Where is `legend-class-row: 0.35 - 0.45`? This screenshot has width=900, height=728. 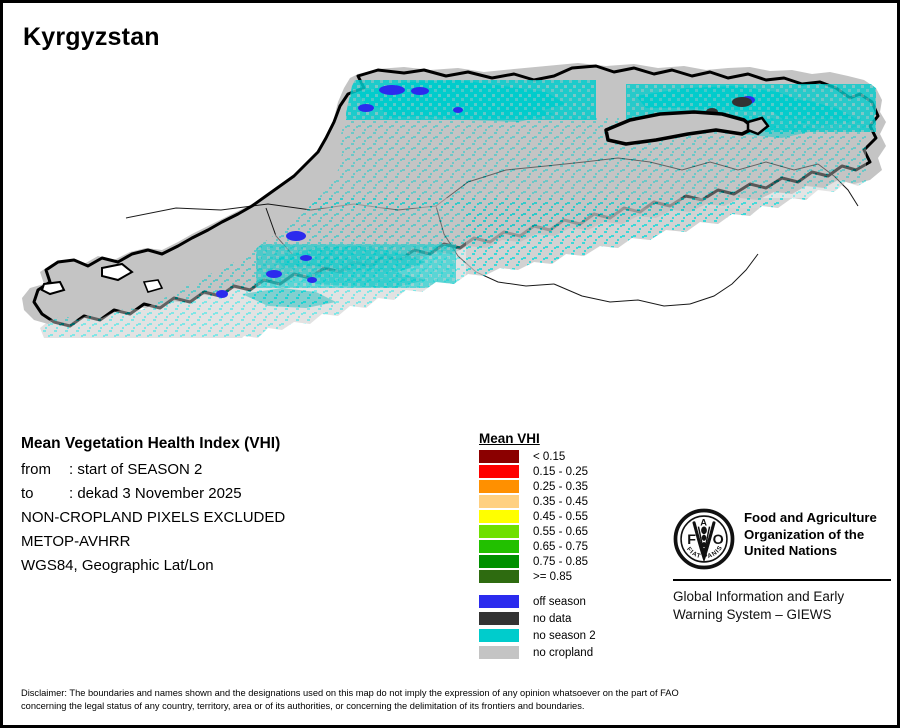 legend-class-row: 0.35 - 0.45 is located at coordinates (571, 501).